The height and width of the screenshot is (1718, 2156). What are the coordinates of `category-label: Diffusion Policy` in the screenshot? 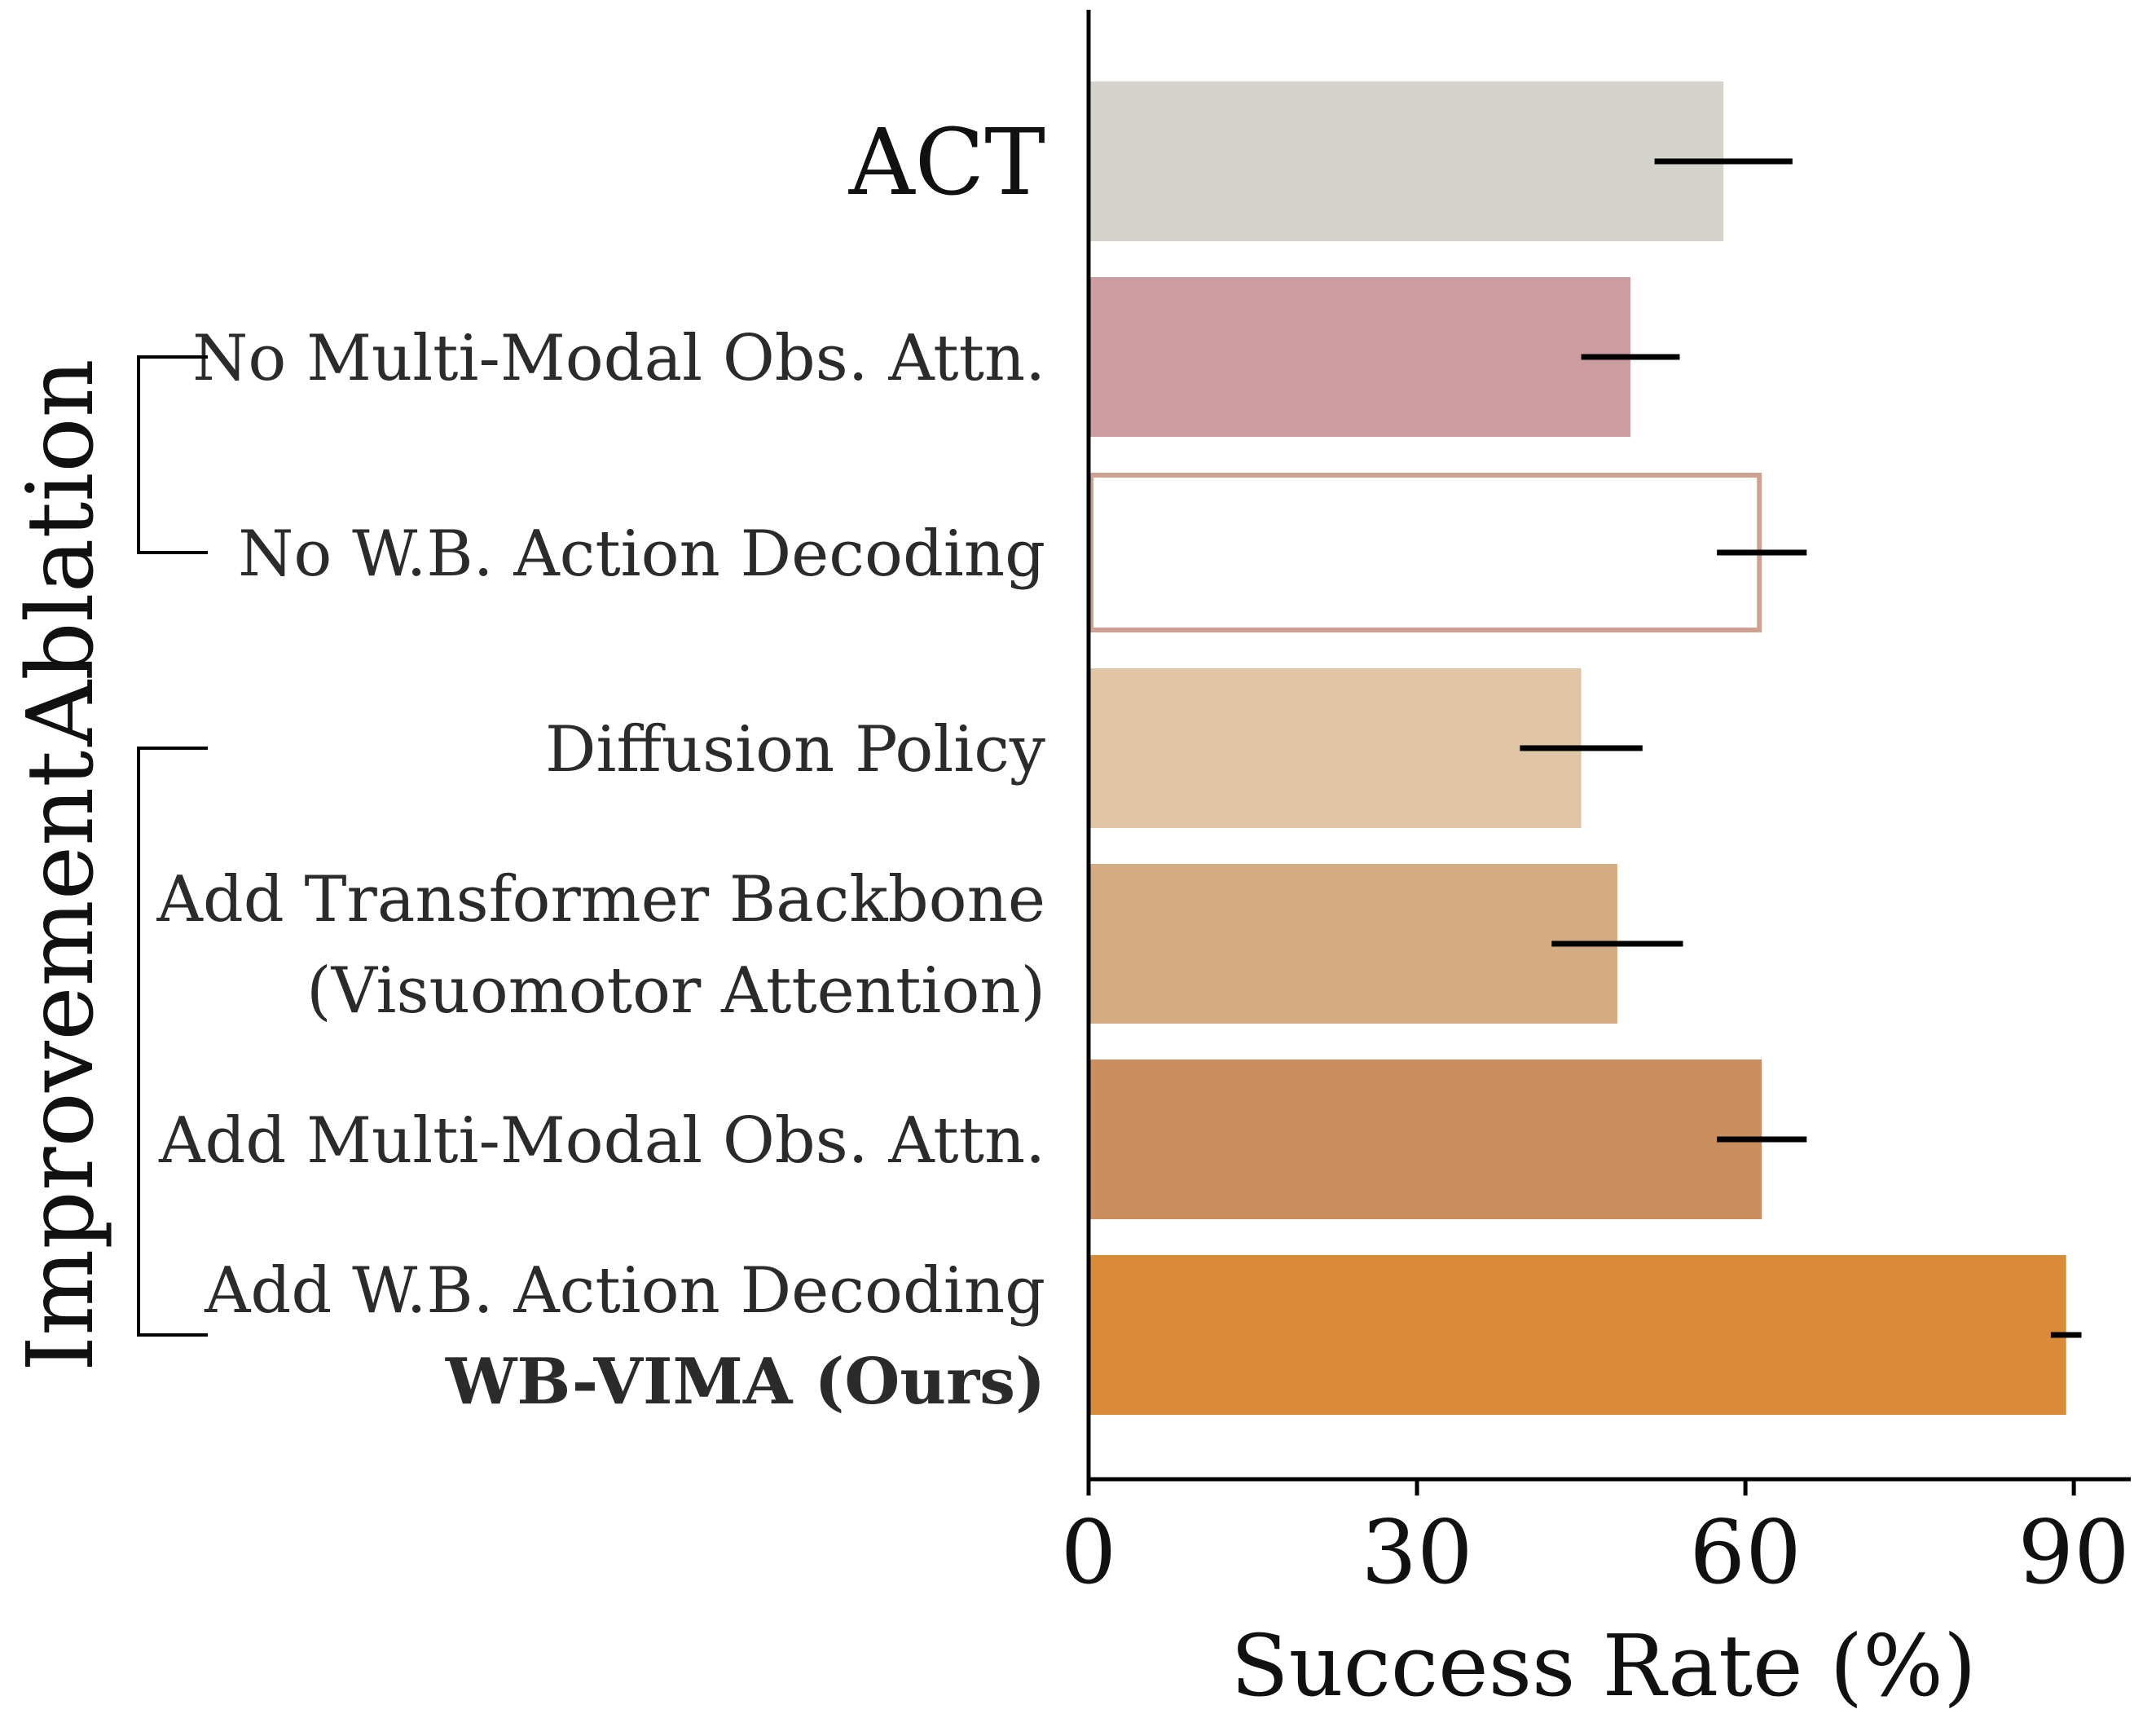 It's located at (795, 749).